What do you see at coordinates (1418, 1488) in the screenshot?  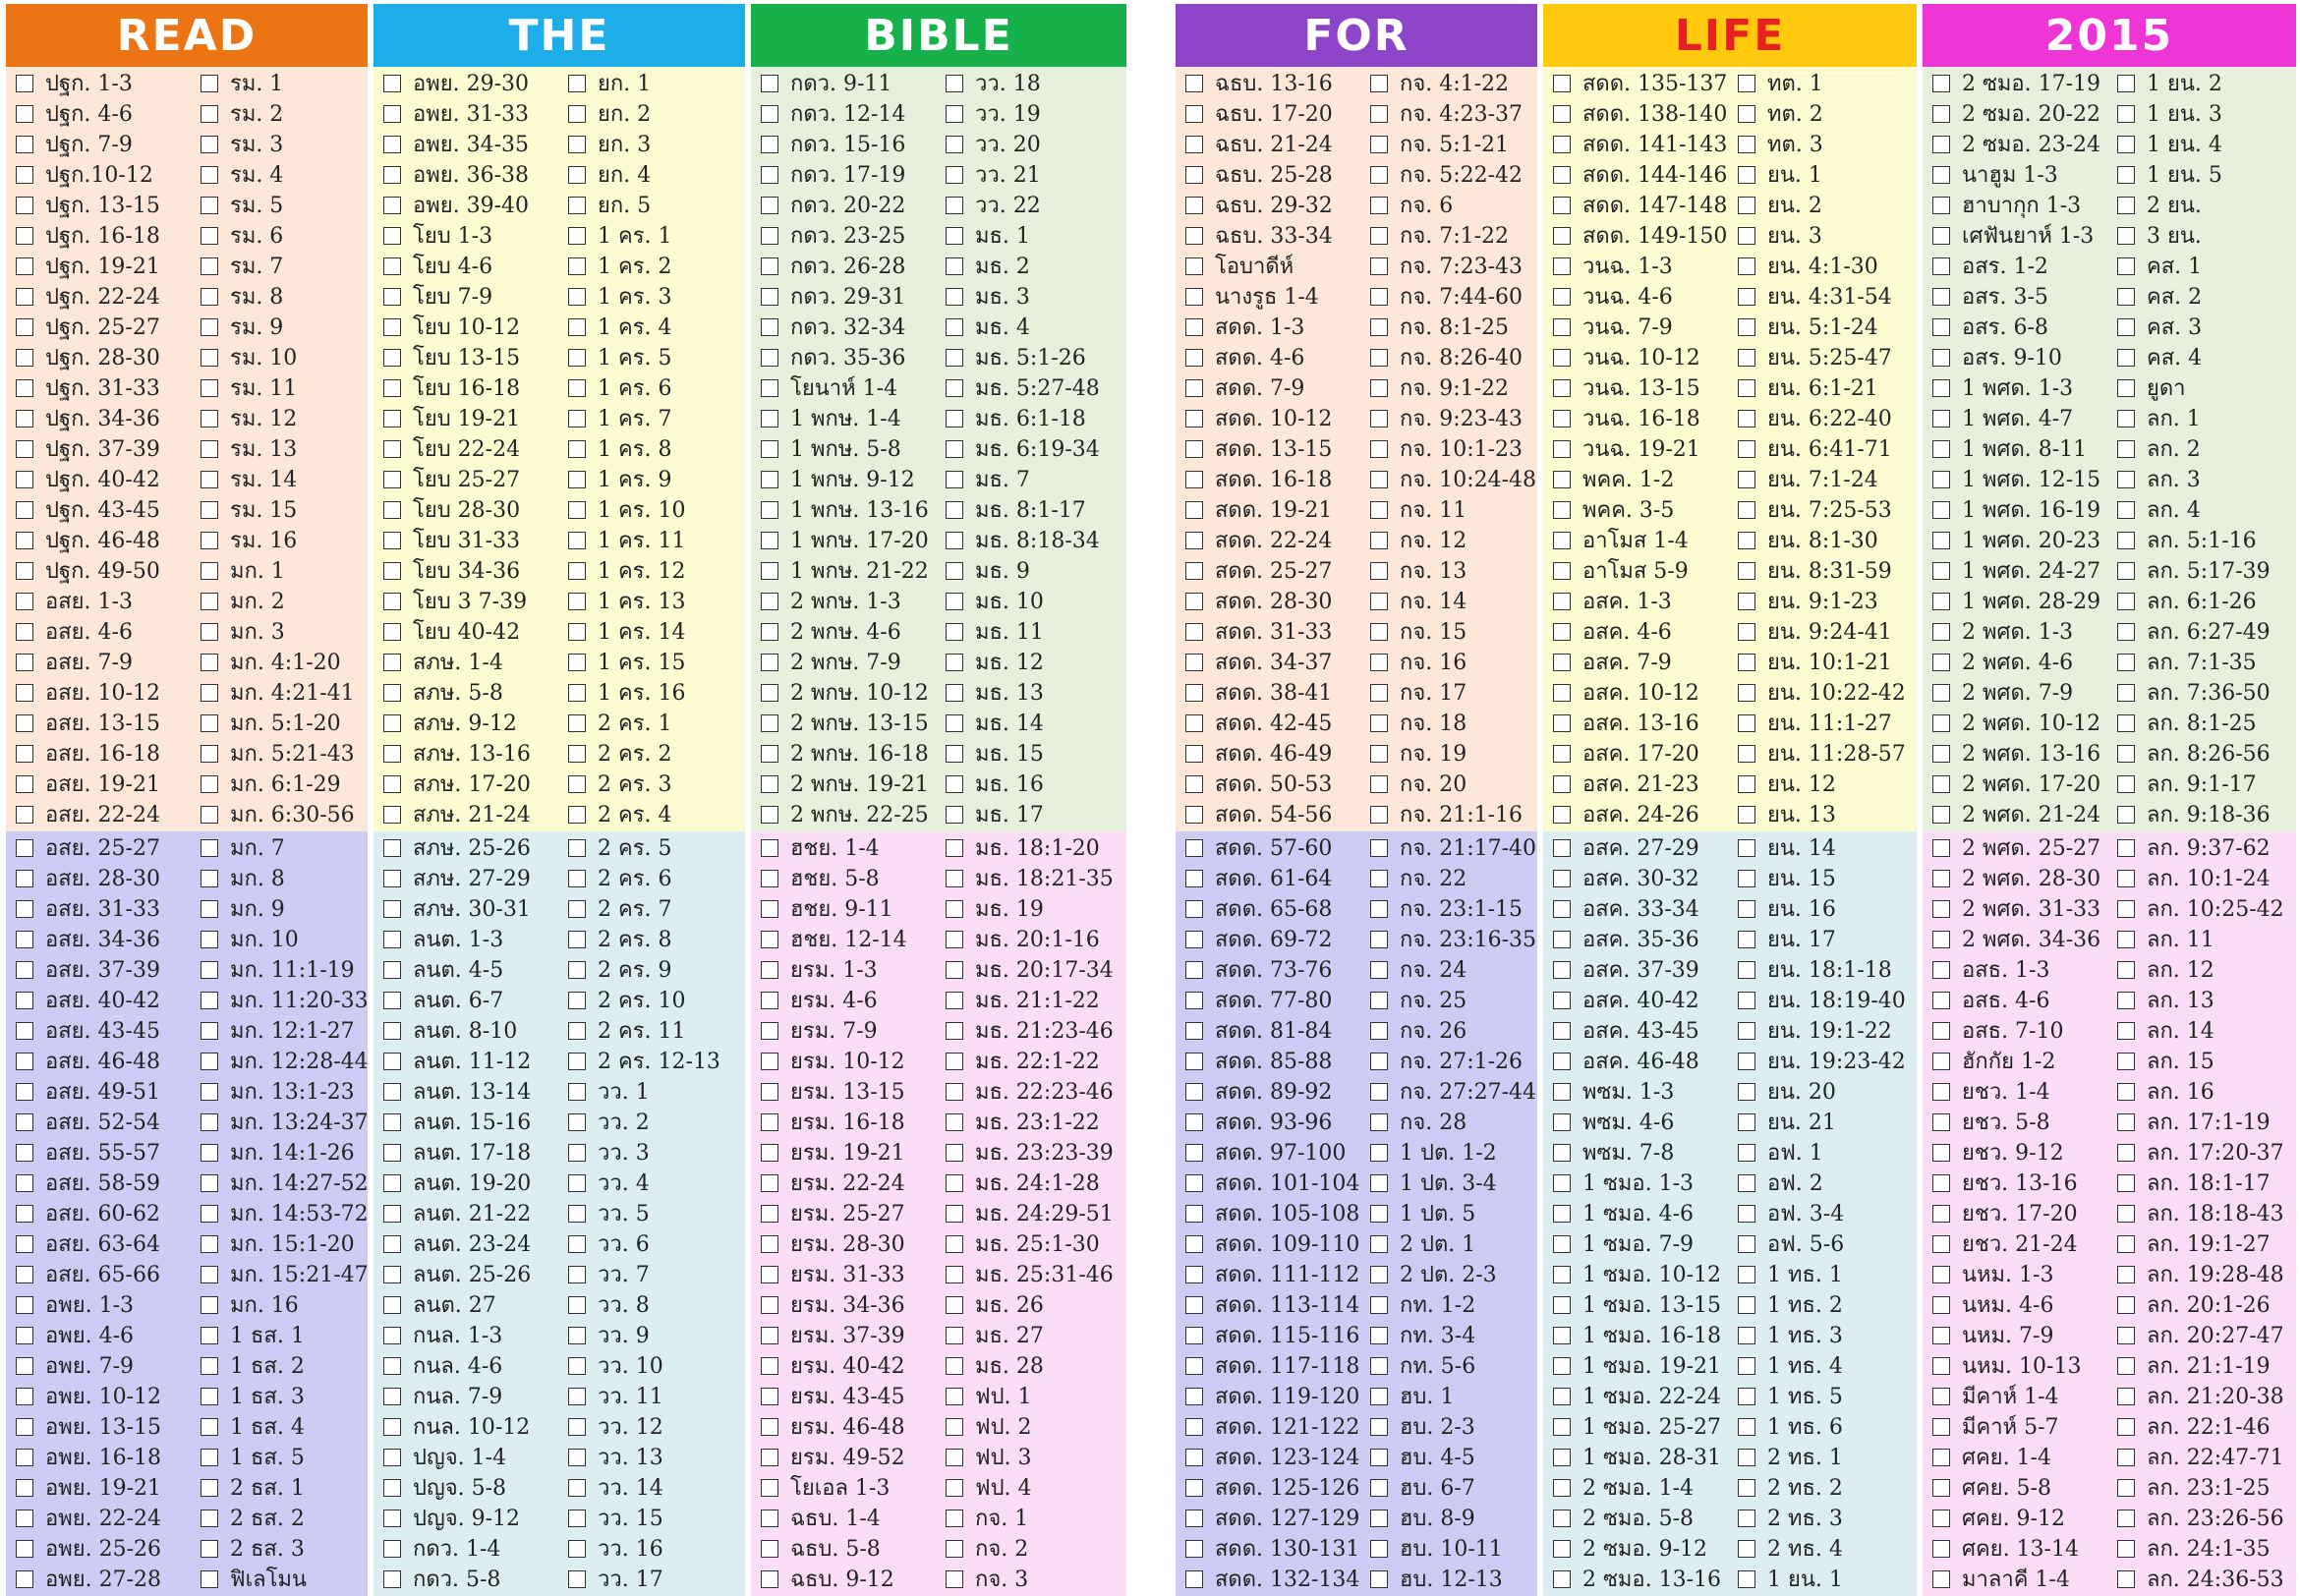 I see `reading-item: ฮบ. 6-7` at bounding box center [1418, 1488].